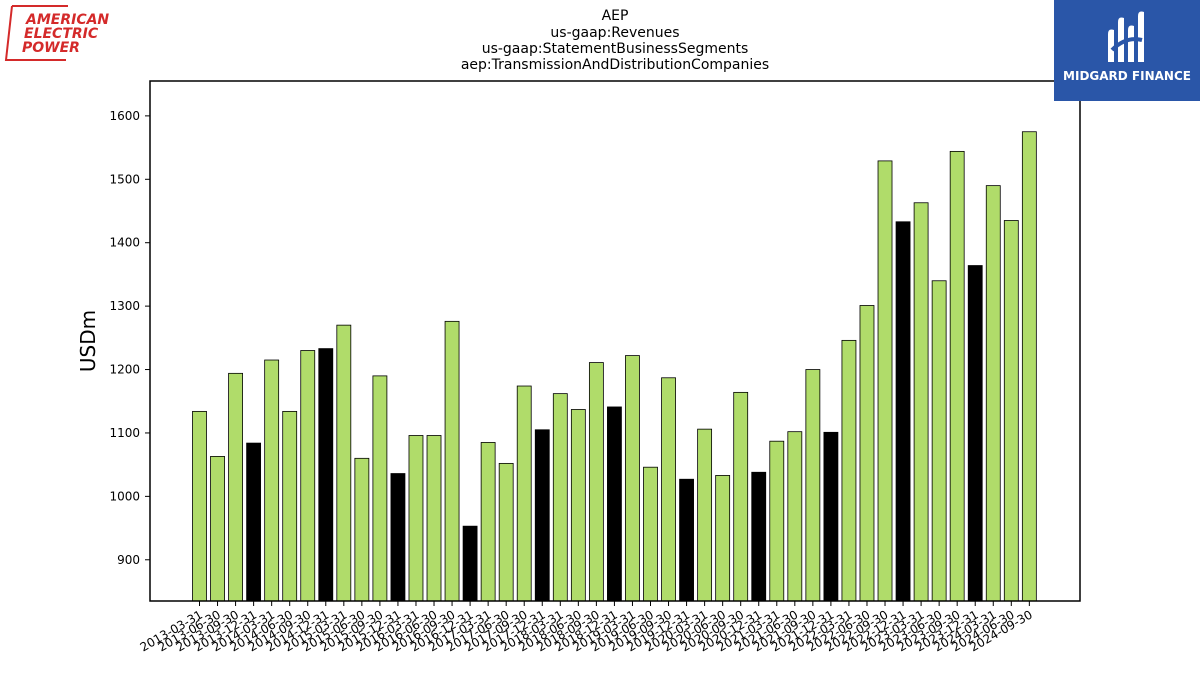  Describe the element at coordinates (61, 34) in the screenshot. I see `logo-text-line: ELECTRIC` at that location.